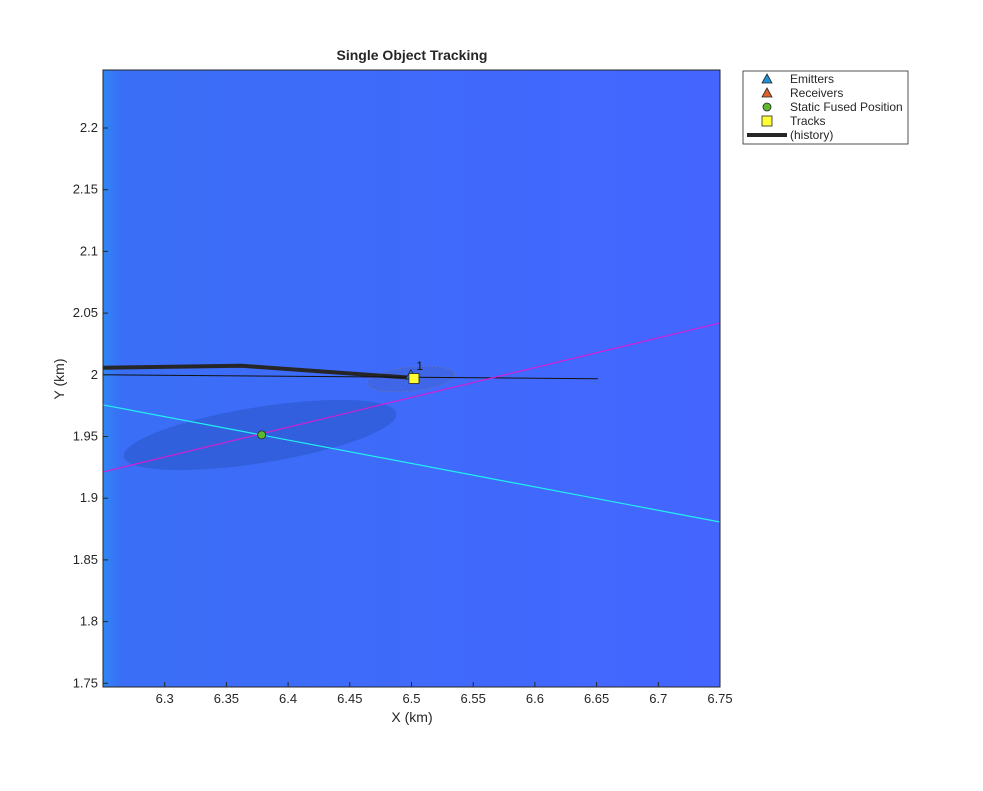  Describe the element at coordinates (89, 127) in the screenshot. I see `y-tick-label: 2.2` at that location.